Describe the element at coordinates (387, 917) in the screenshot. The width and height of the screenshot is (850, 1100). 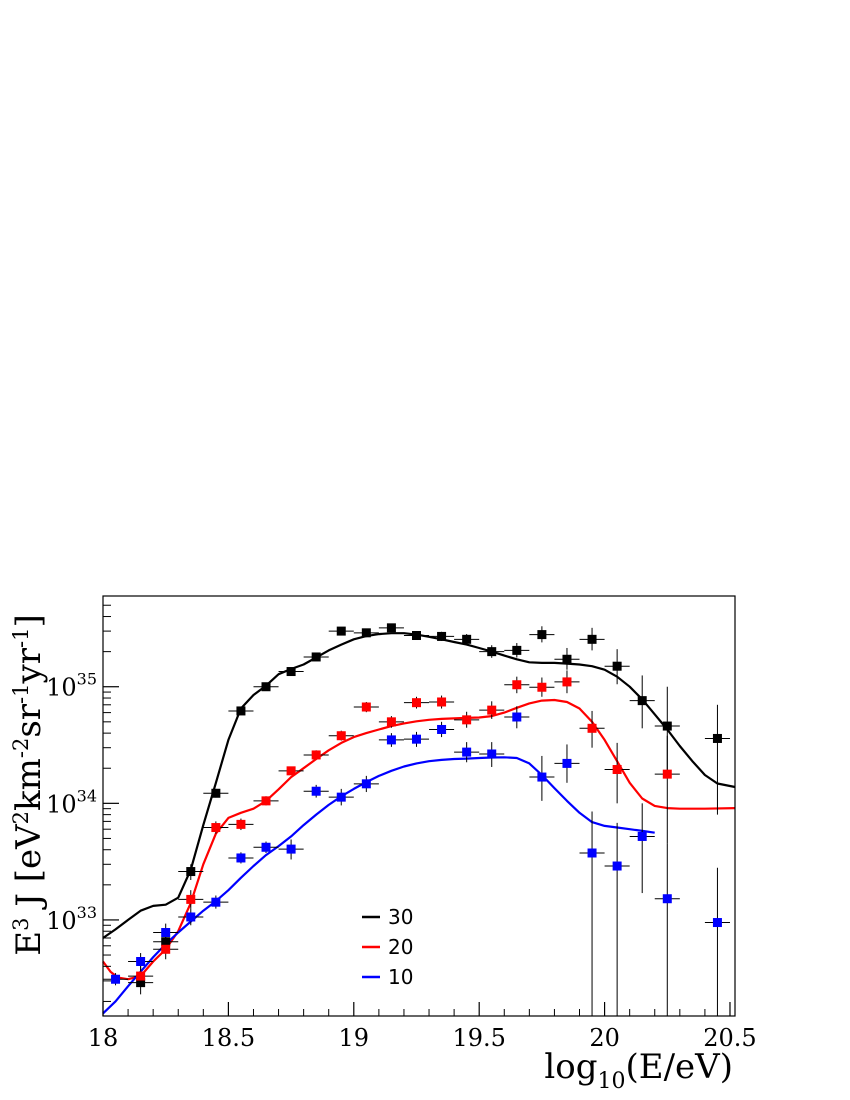
I see `legend-entry-30: 30` at that location.